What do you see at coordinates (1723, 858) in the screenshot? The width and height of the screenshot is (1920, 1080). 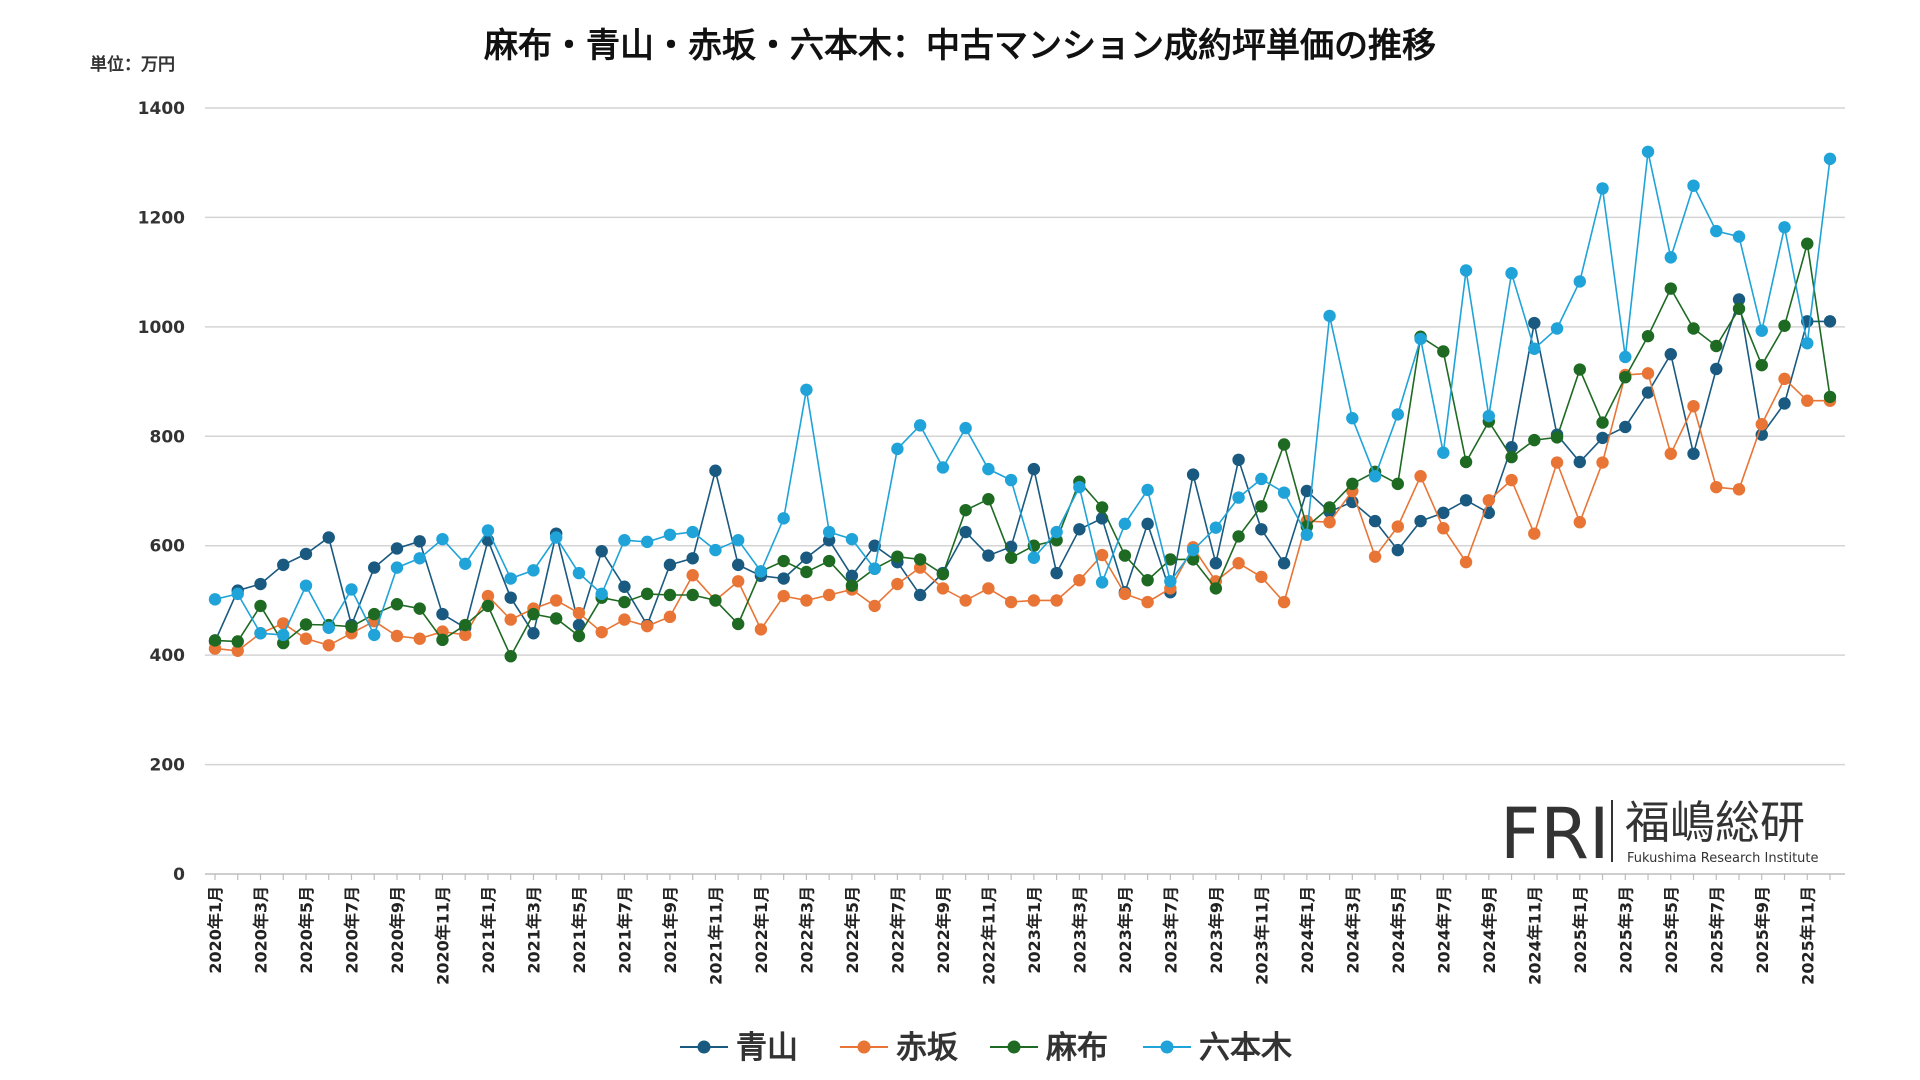 I see `logo-name-en: Fukushima Research Institute` at bounding box center [1723, 858].